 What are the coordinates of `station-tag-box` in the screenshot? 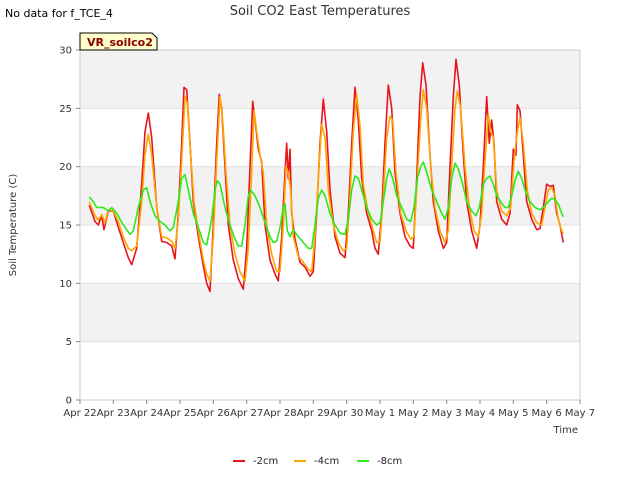 It's located at (118, 41).